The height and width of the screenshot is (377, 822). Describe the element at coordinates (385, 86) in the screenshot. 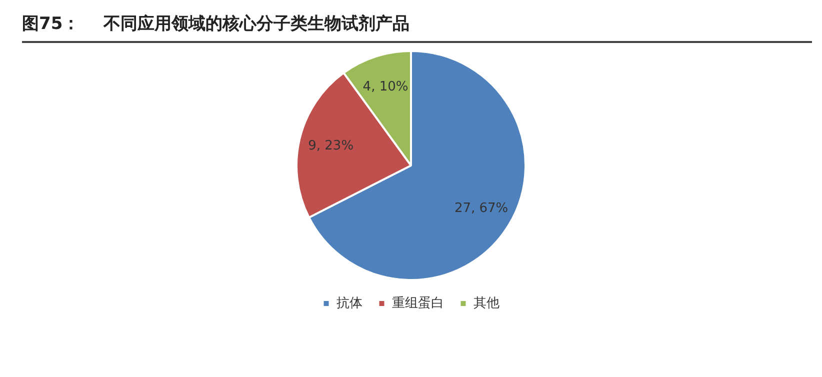

I see `data-label: 4, 10%` at that location.